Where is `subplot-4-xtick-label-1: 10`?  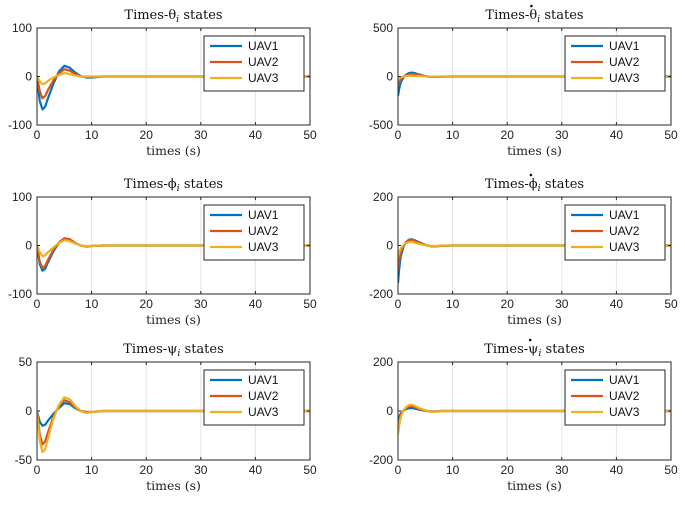 subplot-4-xtick-label-1: 10 is located at coordinates (453, 304).